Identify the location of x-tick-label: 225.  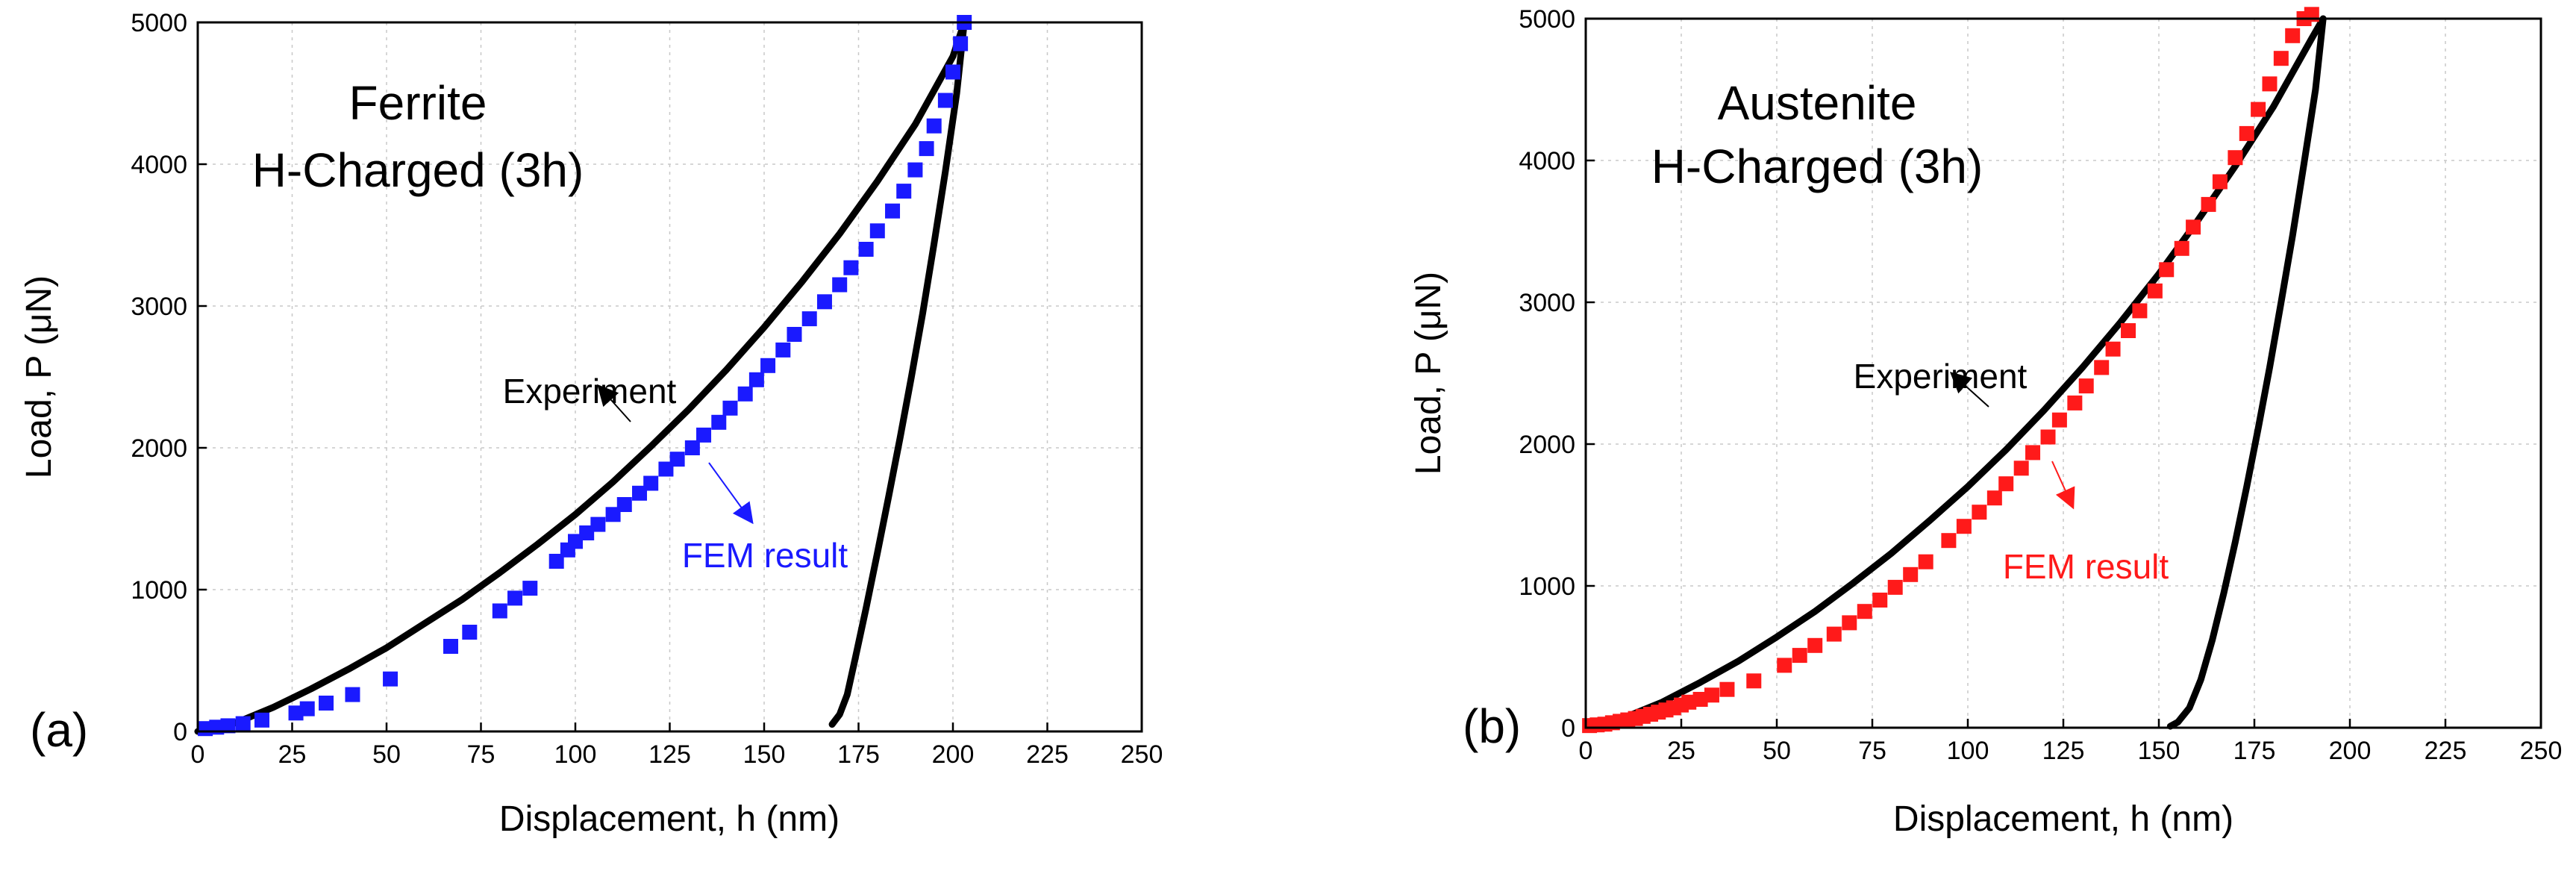
(1047, 755).